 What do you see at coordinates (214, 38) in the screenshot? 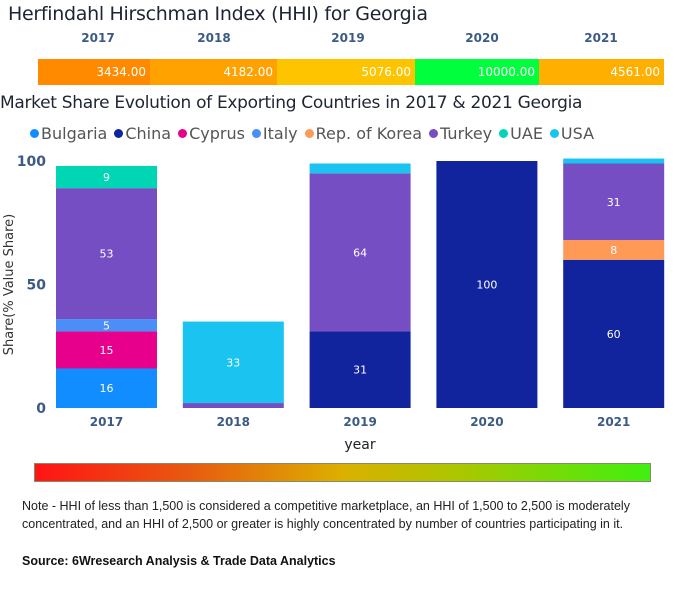
I see `hhi-year-label: 2018` at bounding box center [214, 38].